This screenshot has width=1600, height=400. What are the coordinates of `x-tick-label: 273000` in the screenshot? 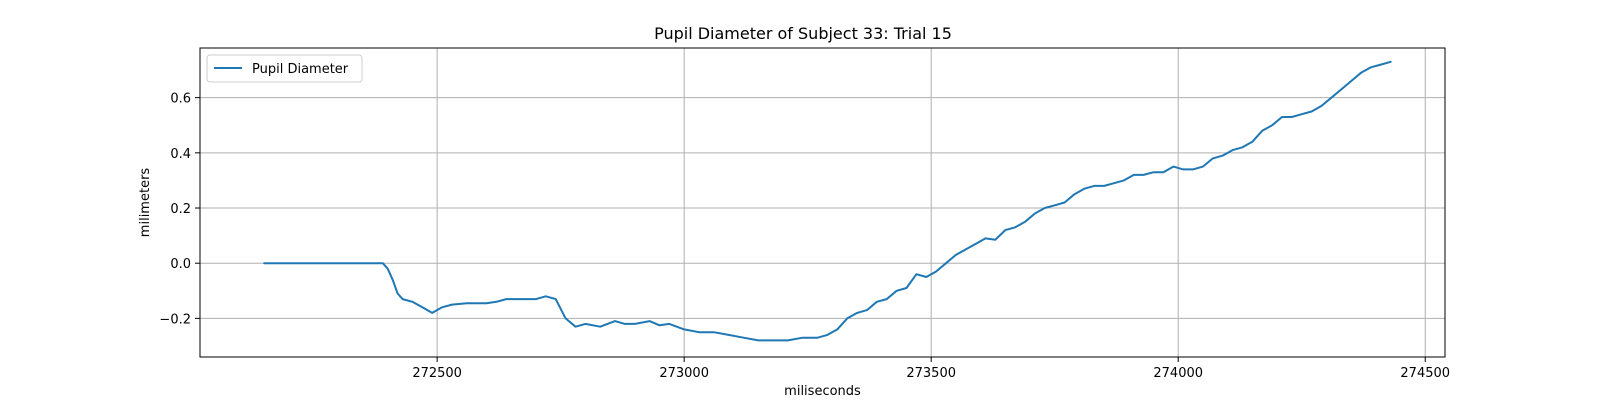 It's located at (684, 373).